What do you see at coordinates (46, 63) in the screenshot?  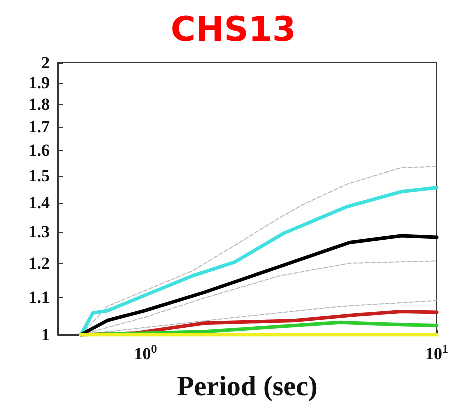 I see `y-tick-label: 2` at bounding box center [46, 63].